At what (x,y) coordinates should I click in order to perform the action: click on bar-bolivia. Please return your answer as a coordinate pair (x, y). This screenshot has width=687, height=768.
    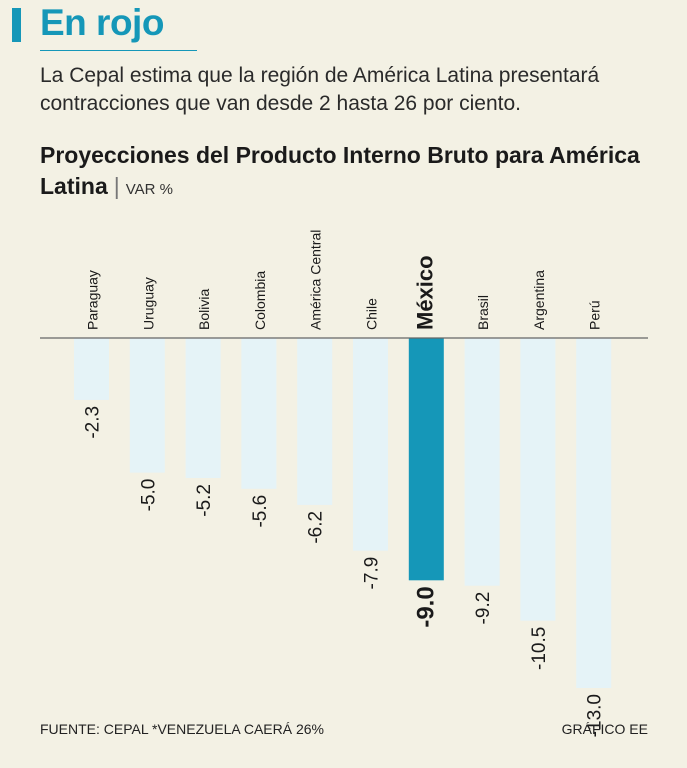
    Looking at the image, I should click on (203, 408).